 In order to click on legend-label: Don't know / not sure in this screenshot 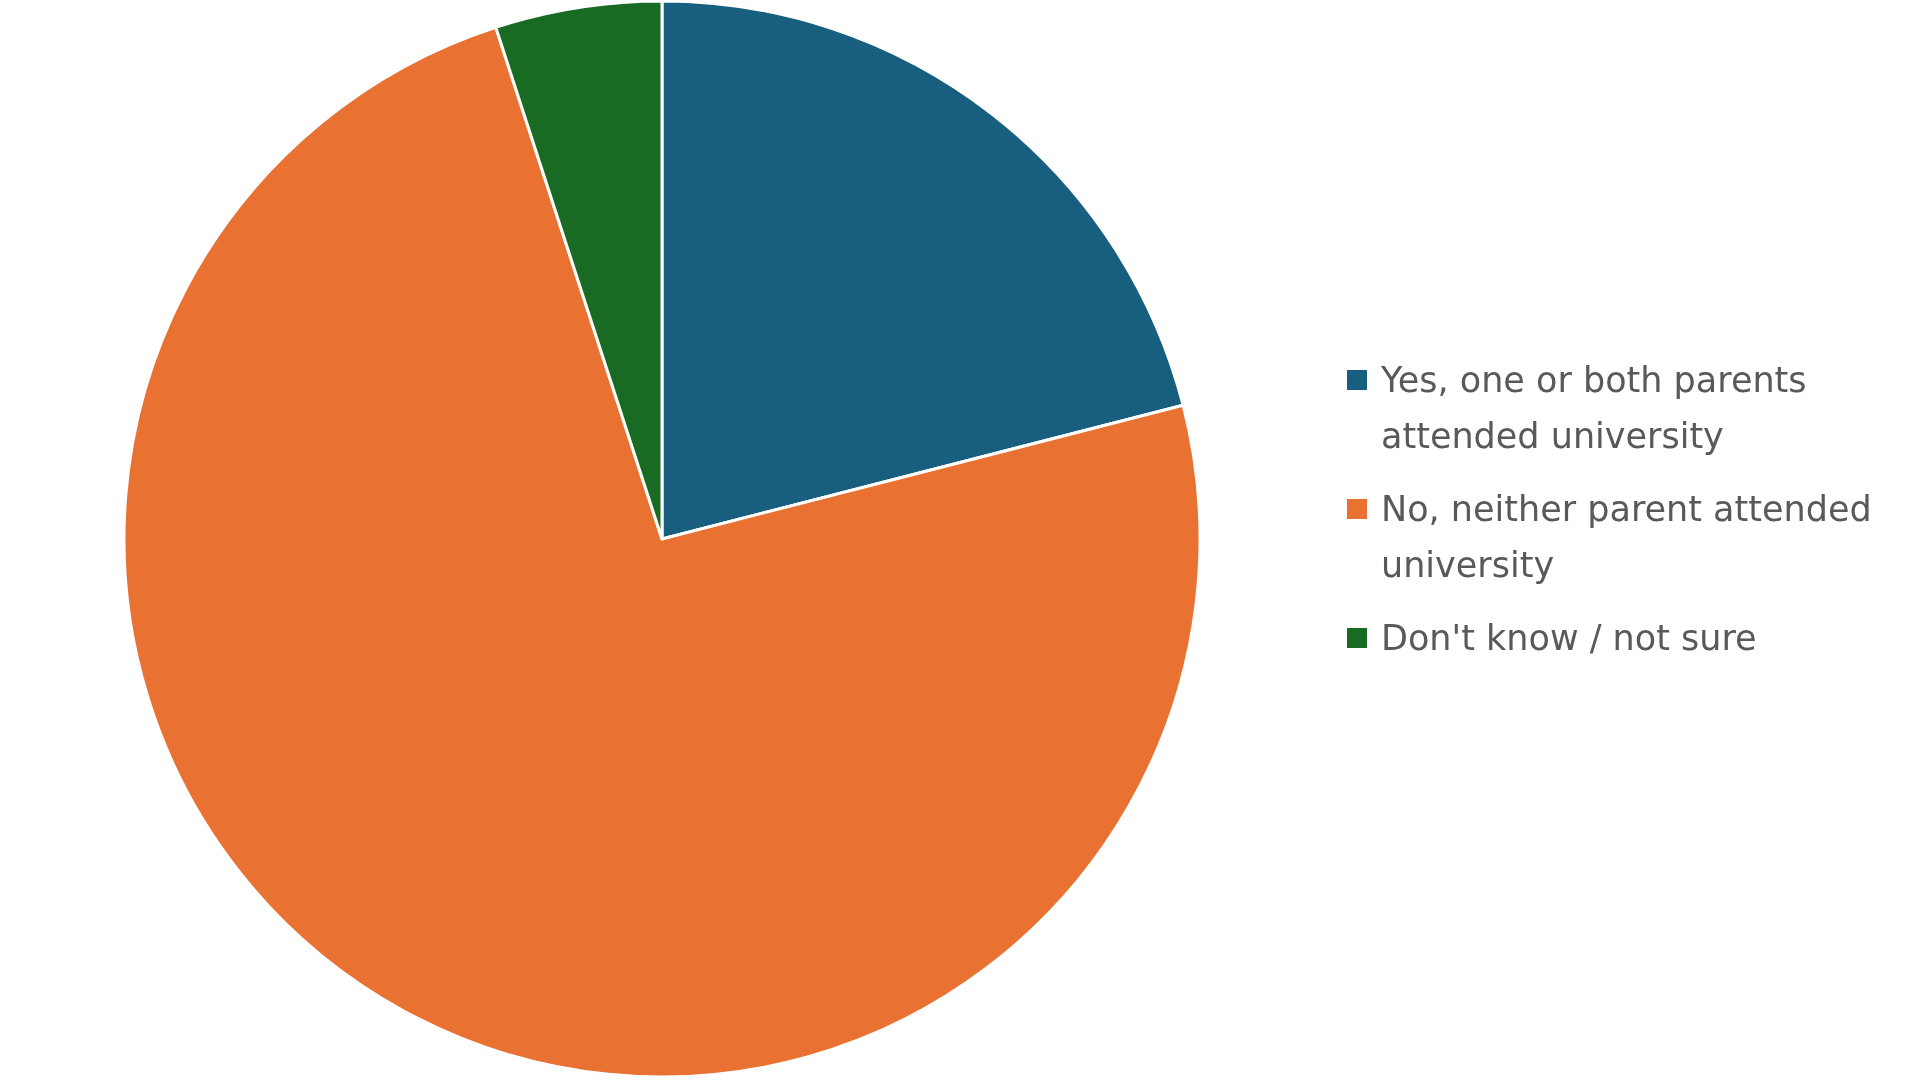, I will do `click(1569, 638)`.